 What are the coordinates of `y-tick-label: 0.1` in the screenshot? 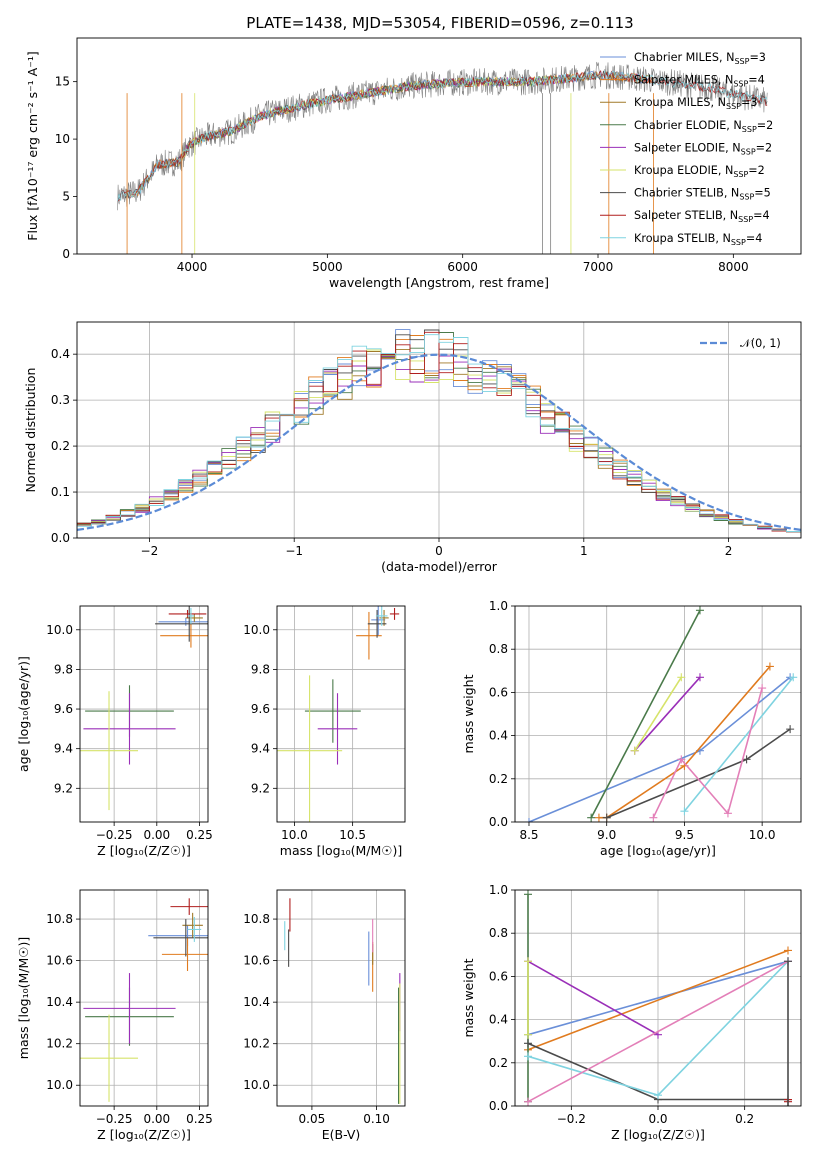 It's located at (60, 492).